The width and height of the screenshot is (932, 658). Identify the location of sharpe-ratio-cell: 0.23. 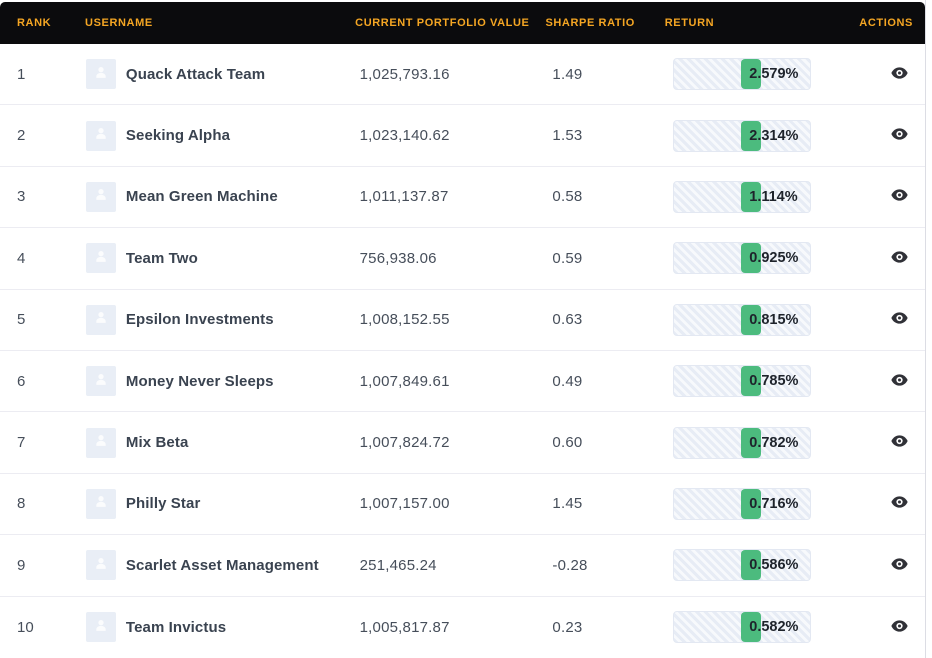
(567, 627).